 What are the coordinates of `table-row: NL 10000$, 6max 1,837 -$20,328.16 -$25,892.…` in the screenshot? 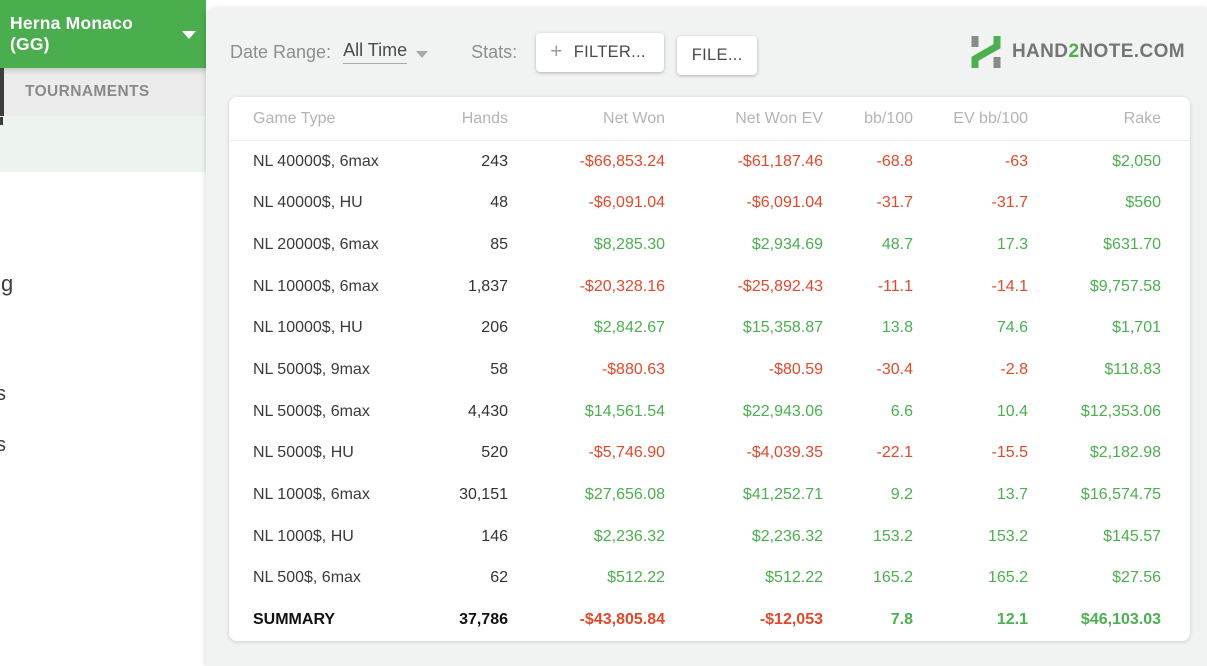 It's located at (709, 287).